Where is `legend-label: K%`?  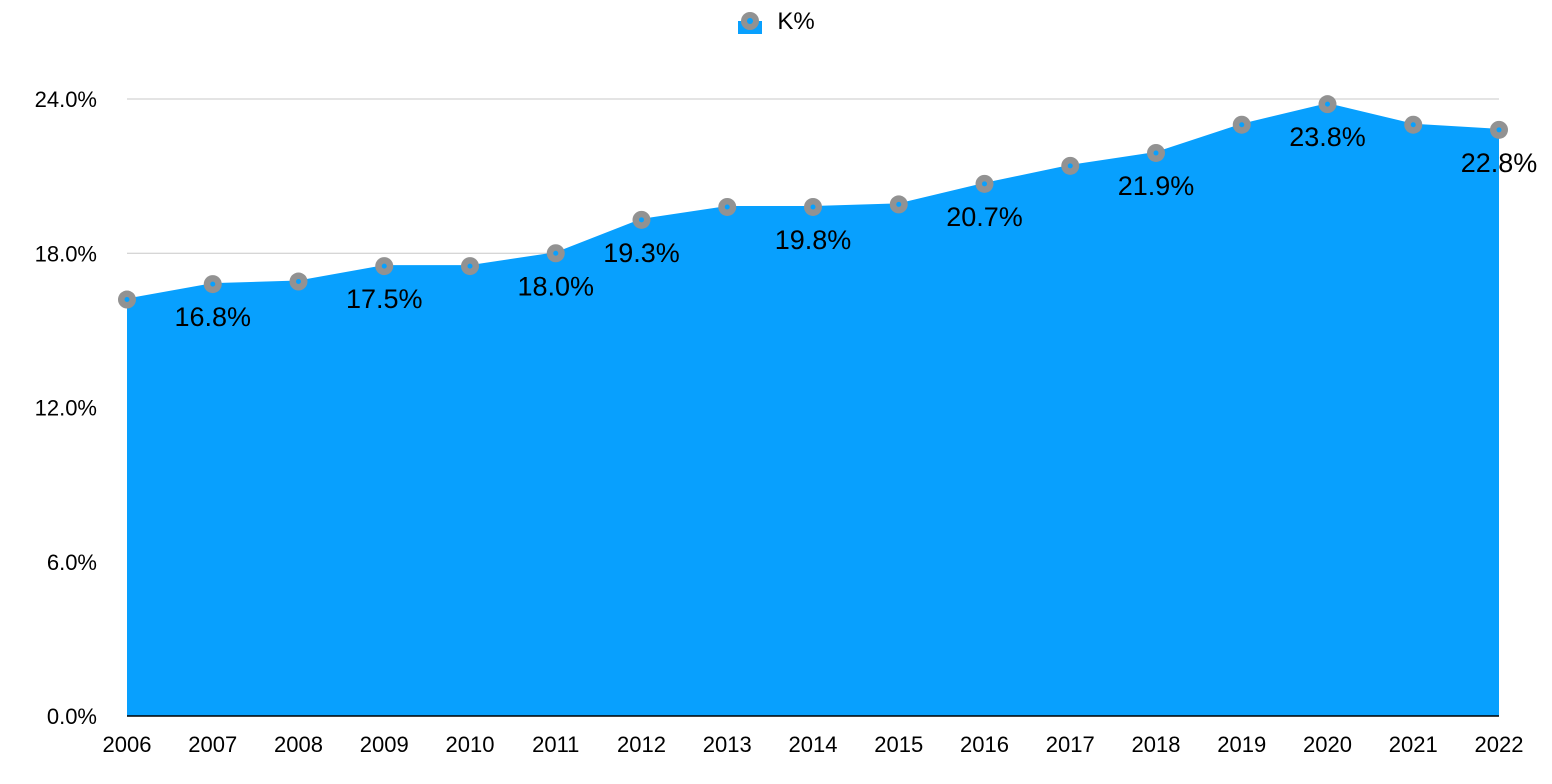
legend-label: K% is located at coordinates (796, 21).